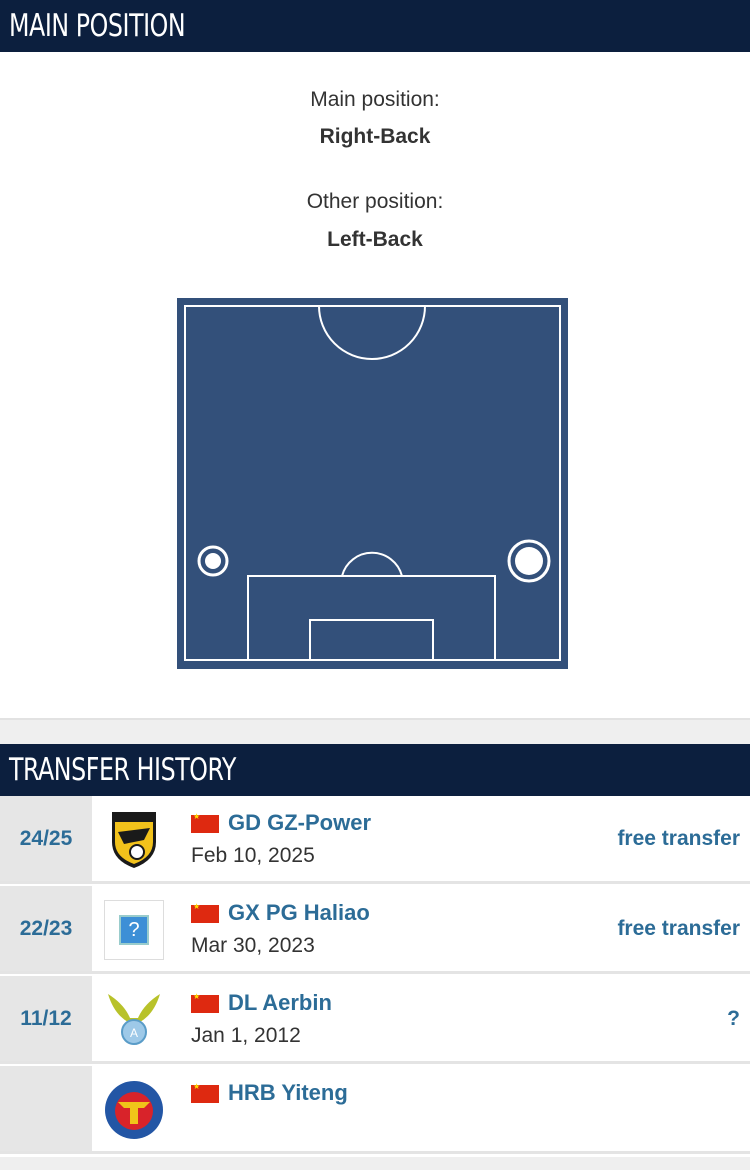 This screenshot has width=750, height=1170. I want to click on gz-power-crest-icon, so click(134, 840).